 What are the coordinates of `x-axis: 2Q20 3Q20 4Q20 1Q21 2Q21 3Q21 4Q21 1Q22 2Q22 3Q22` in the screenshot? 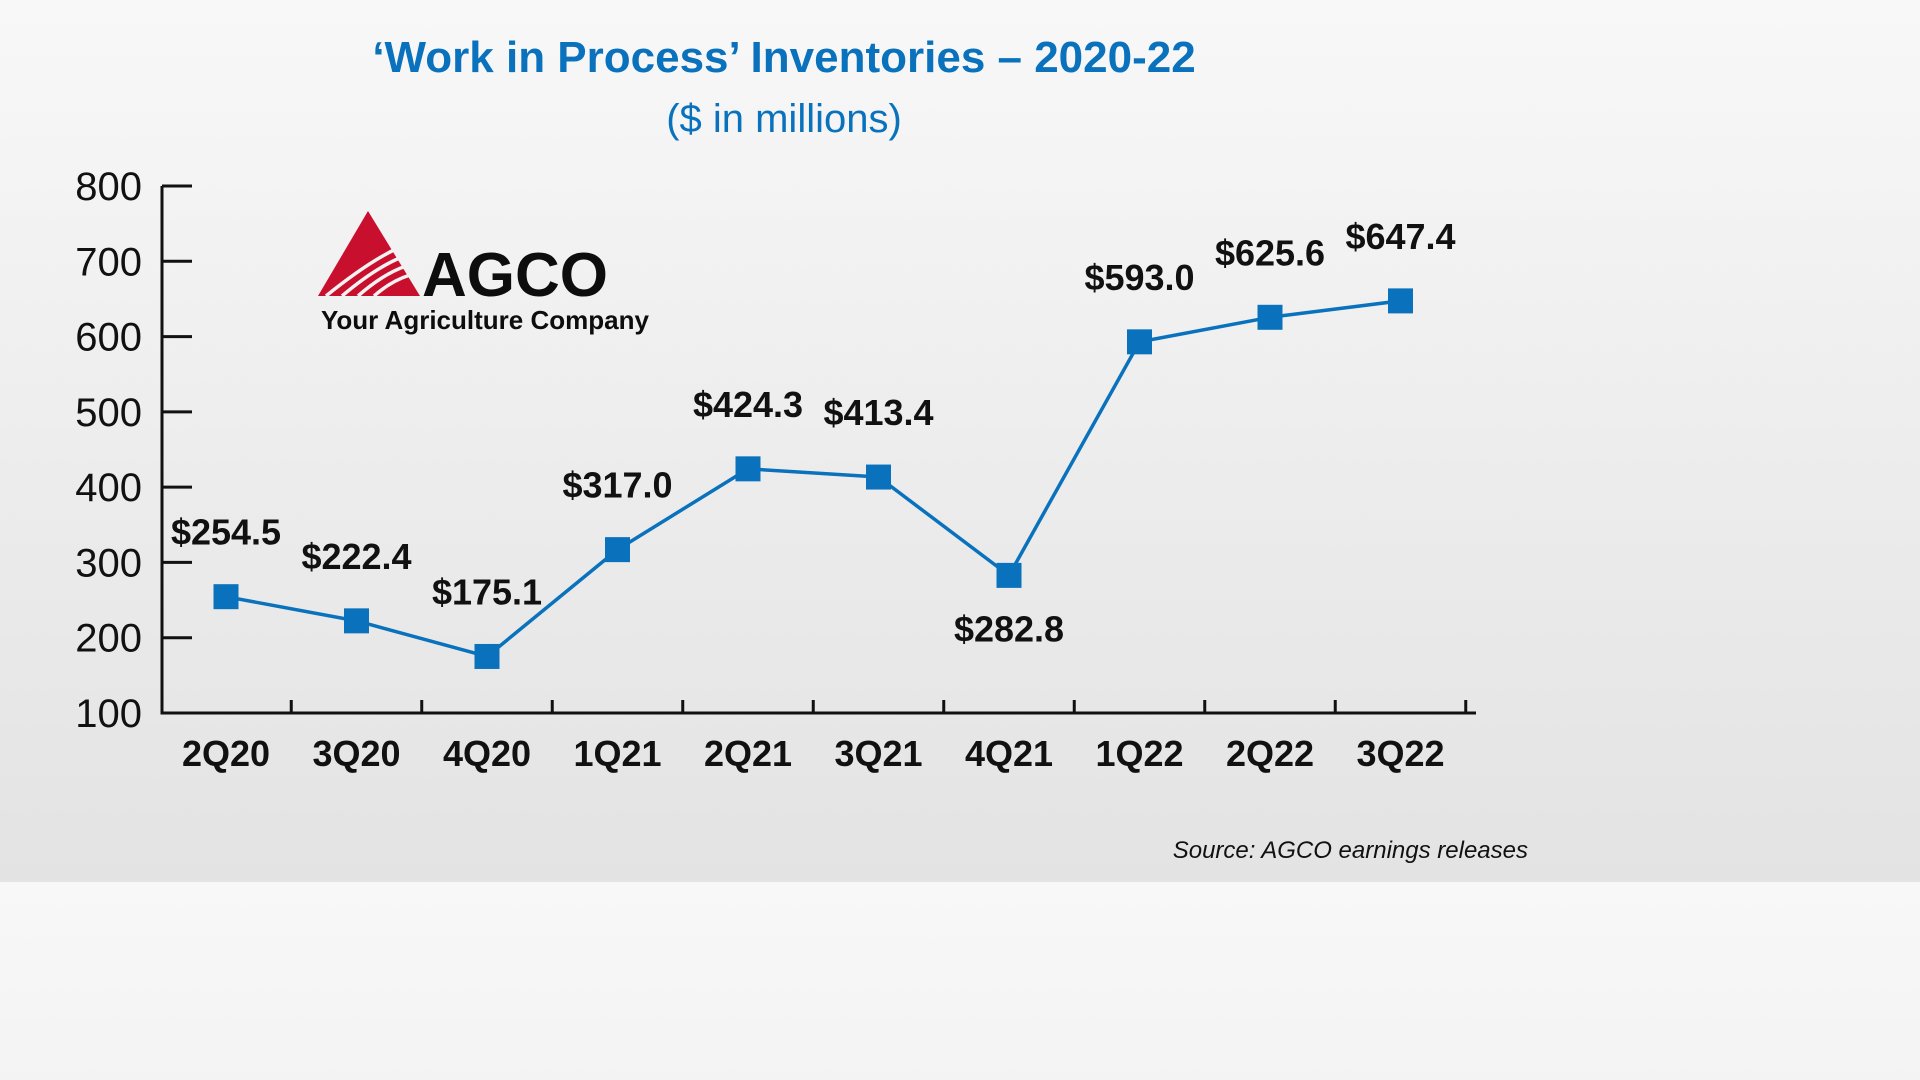 It's located at (818, 737).